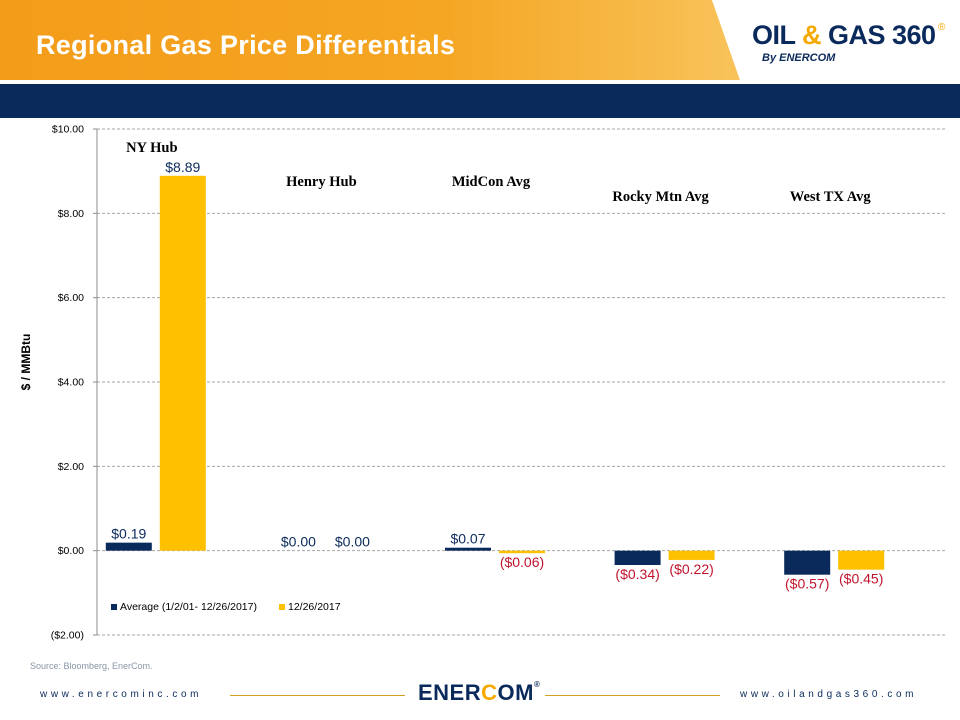 The height and width of the screenshot is (720, 960). Describe the element at coordinates (807, 584) in the screenshot. I see `data-label: ($0.57)` at that location.